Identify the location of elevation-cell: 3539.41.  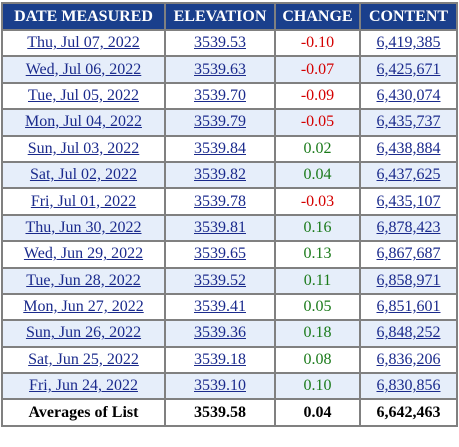
(220, 307).